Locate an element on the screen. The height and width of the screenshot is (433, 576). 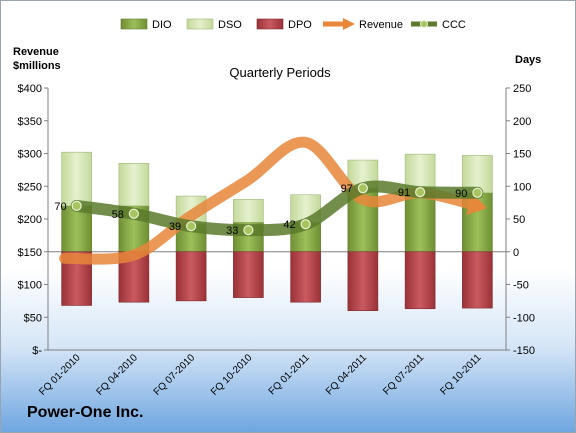
company-name: Power-One Inc. is located at coordinates (85, 412).